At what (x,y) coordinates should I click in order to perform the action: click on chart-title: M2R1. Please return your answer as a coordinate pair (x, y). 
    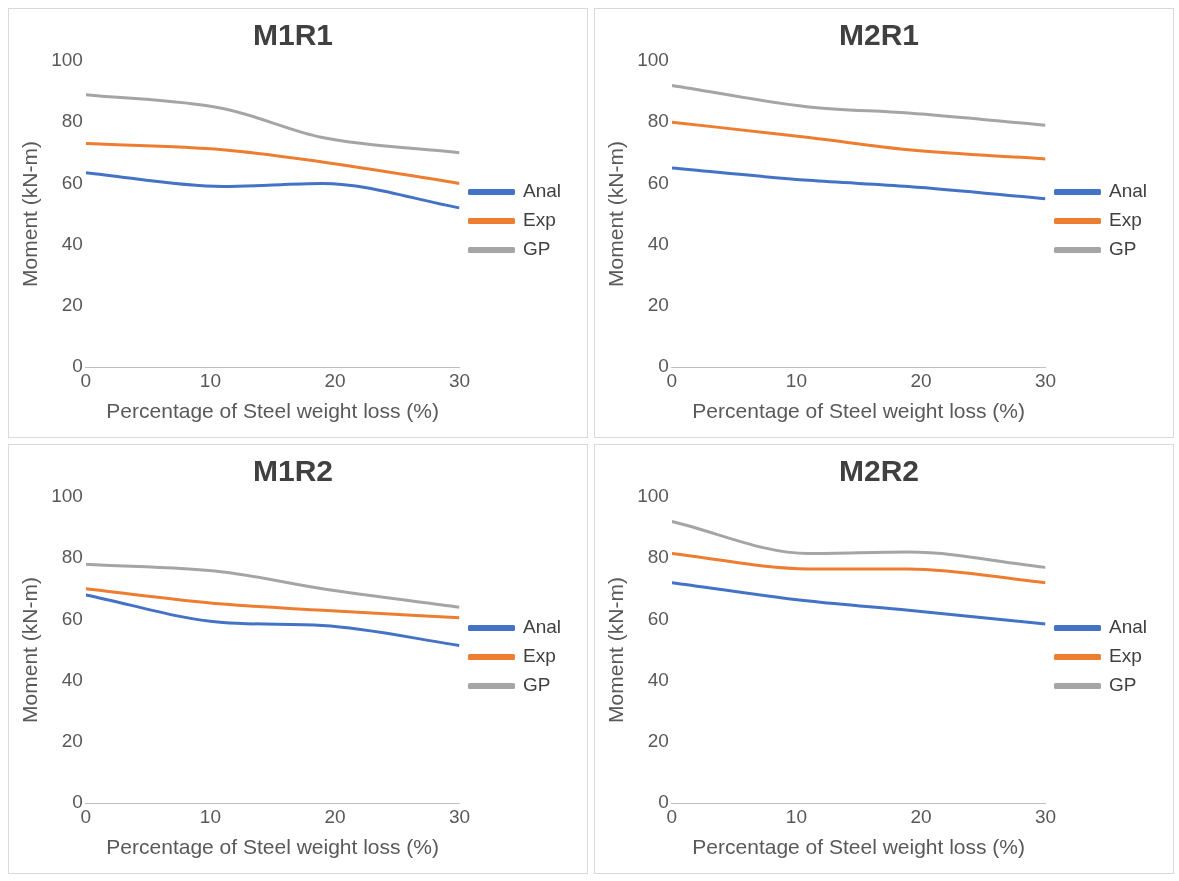
    Looking at the image, I should click on (879, 35).